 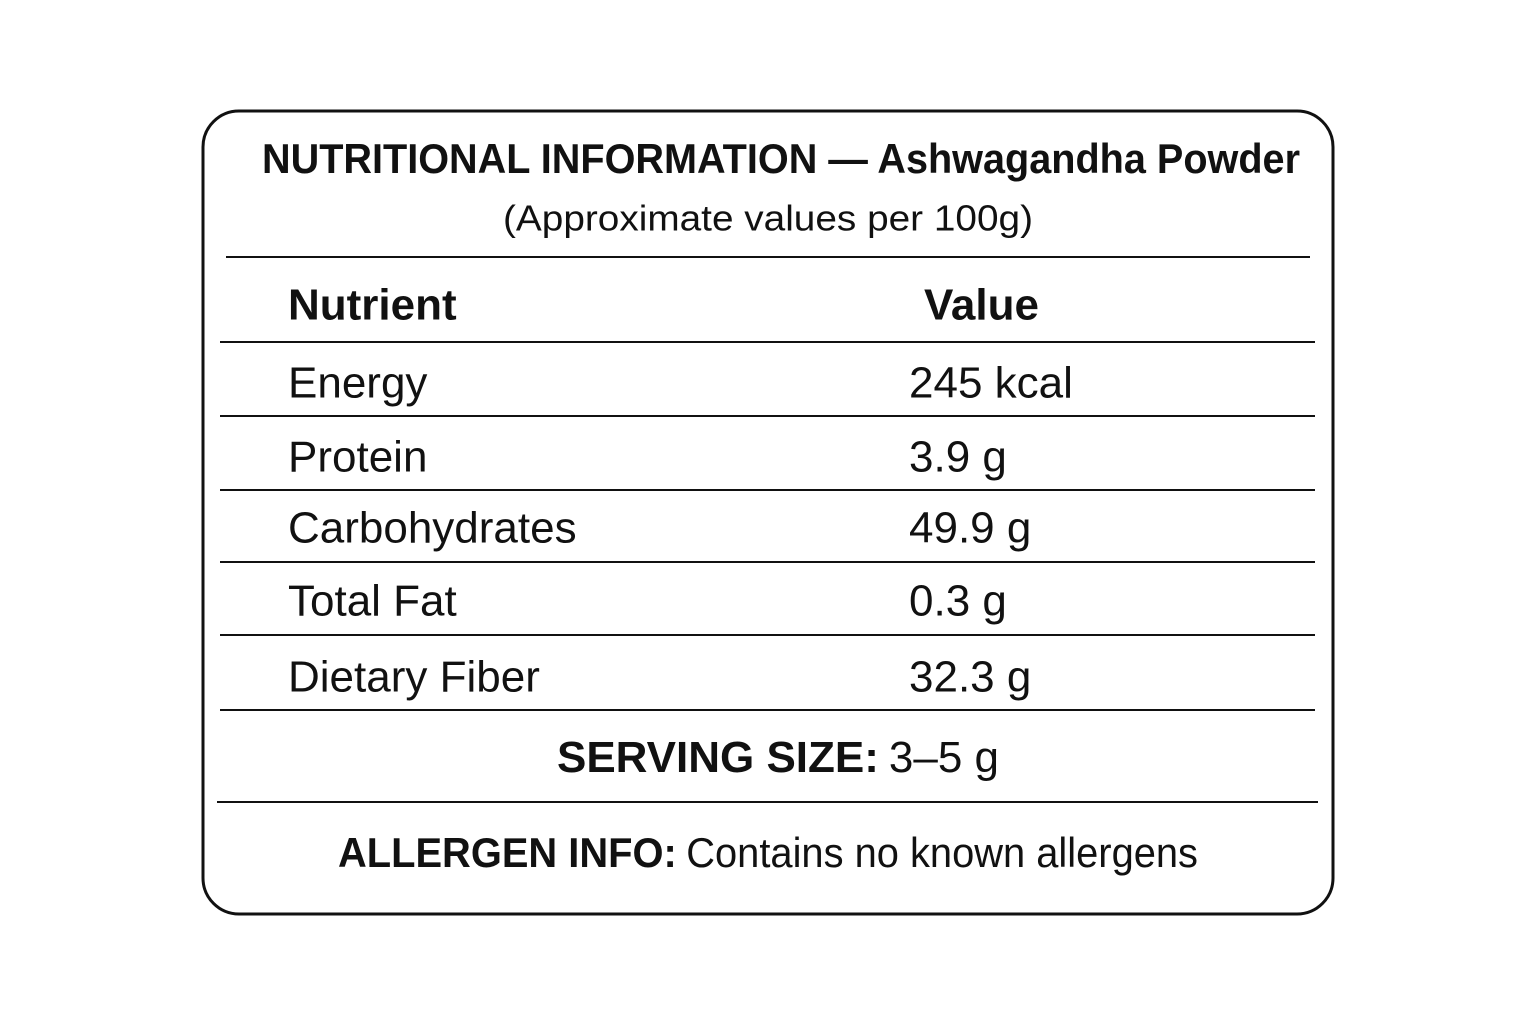 What do you see at coordinates (507, 852) in the screenshot?
I see `allergen-label: ALLERGEN INFO:` at bounding box center [507, 852].